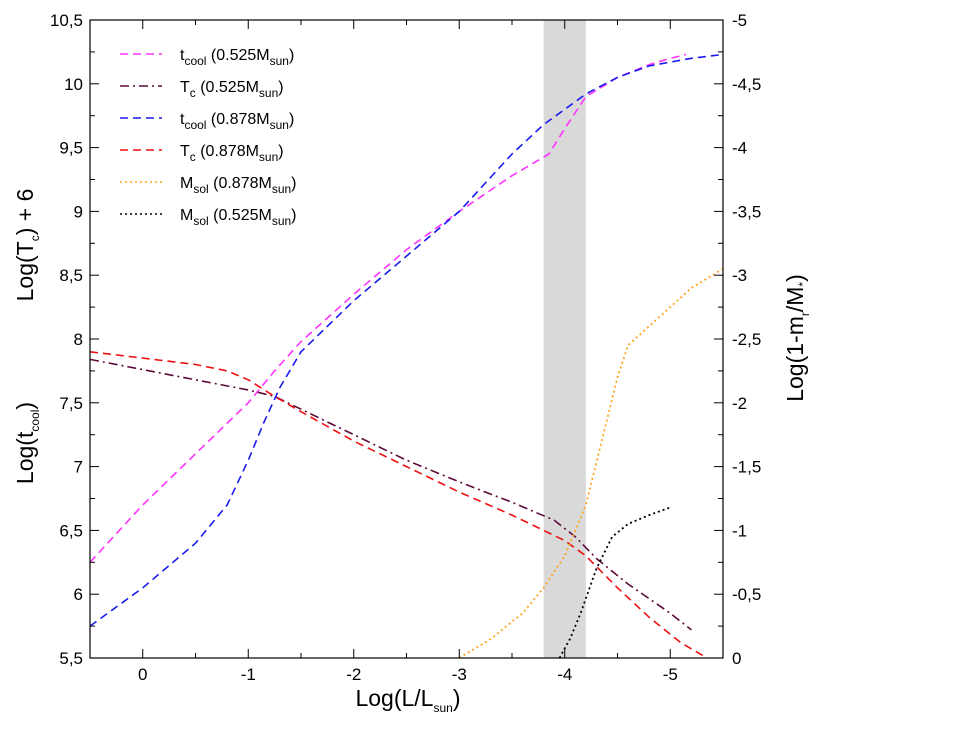 The image size is (967, 747). Describe the element at coordinates (66, 20) in the screenshot. I see `y-left-tick-label: 10,5` at that location.